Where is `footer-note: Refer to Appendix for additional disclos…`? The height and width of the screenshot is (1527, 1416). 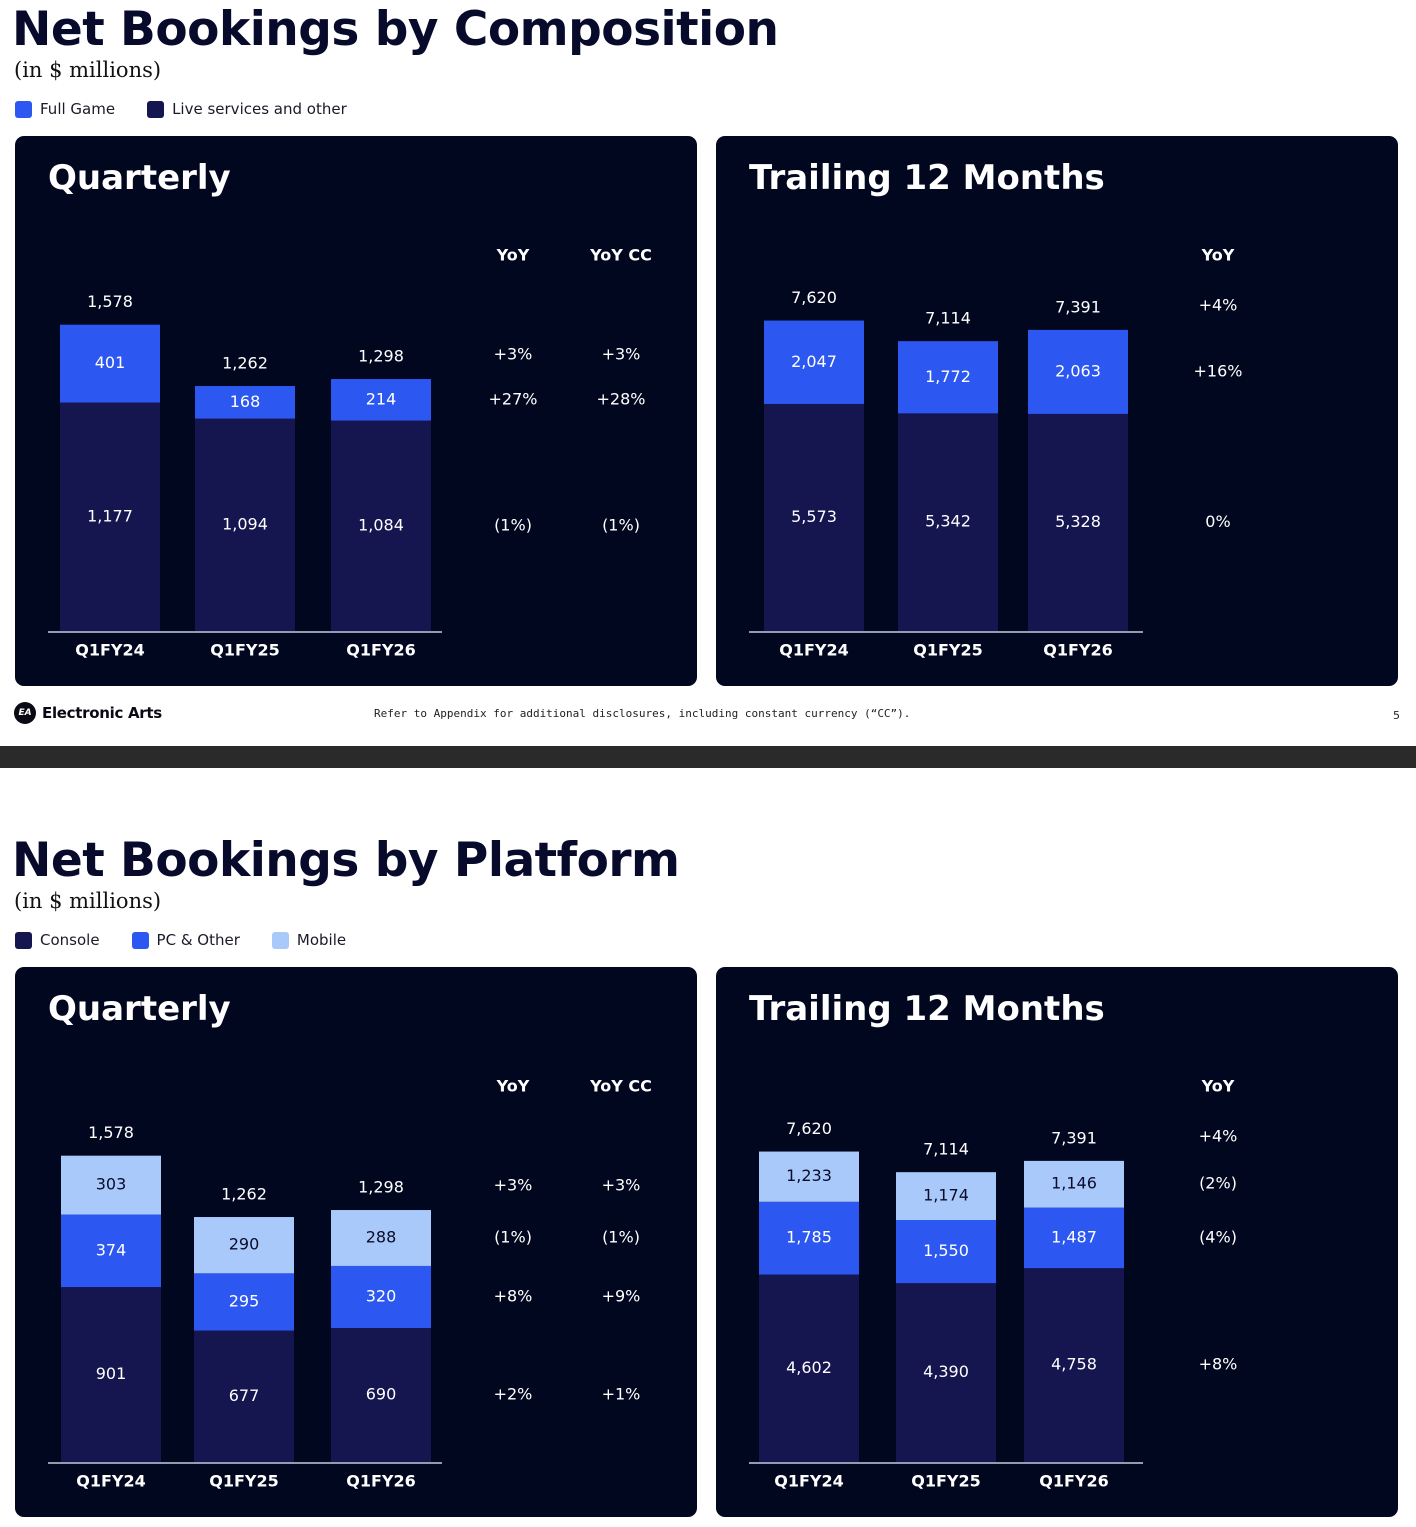
footer-note: Refer to Appendix for additional disclos… is located at coordinates (642, 713).